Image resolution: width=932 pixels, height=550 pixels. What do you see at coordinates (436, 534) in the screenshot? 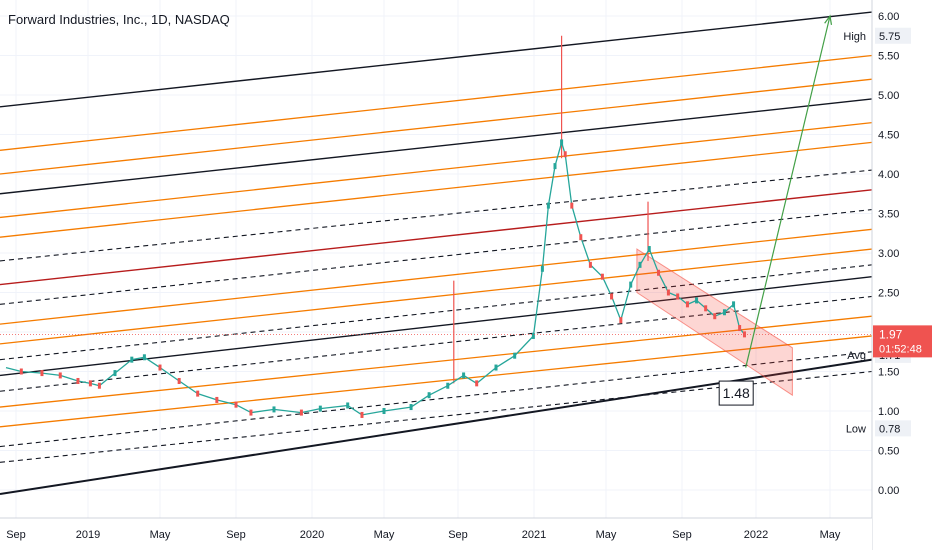
I see `time-axis-background` at bounding box center [436, 534].